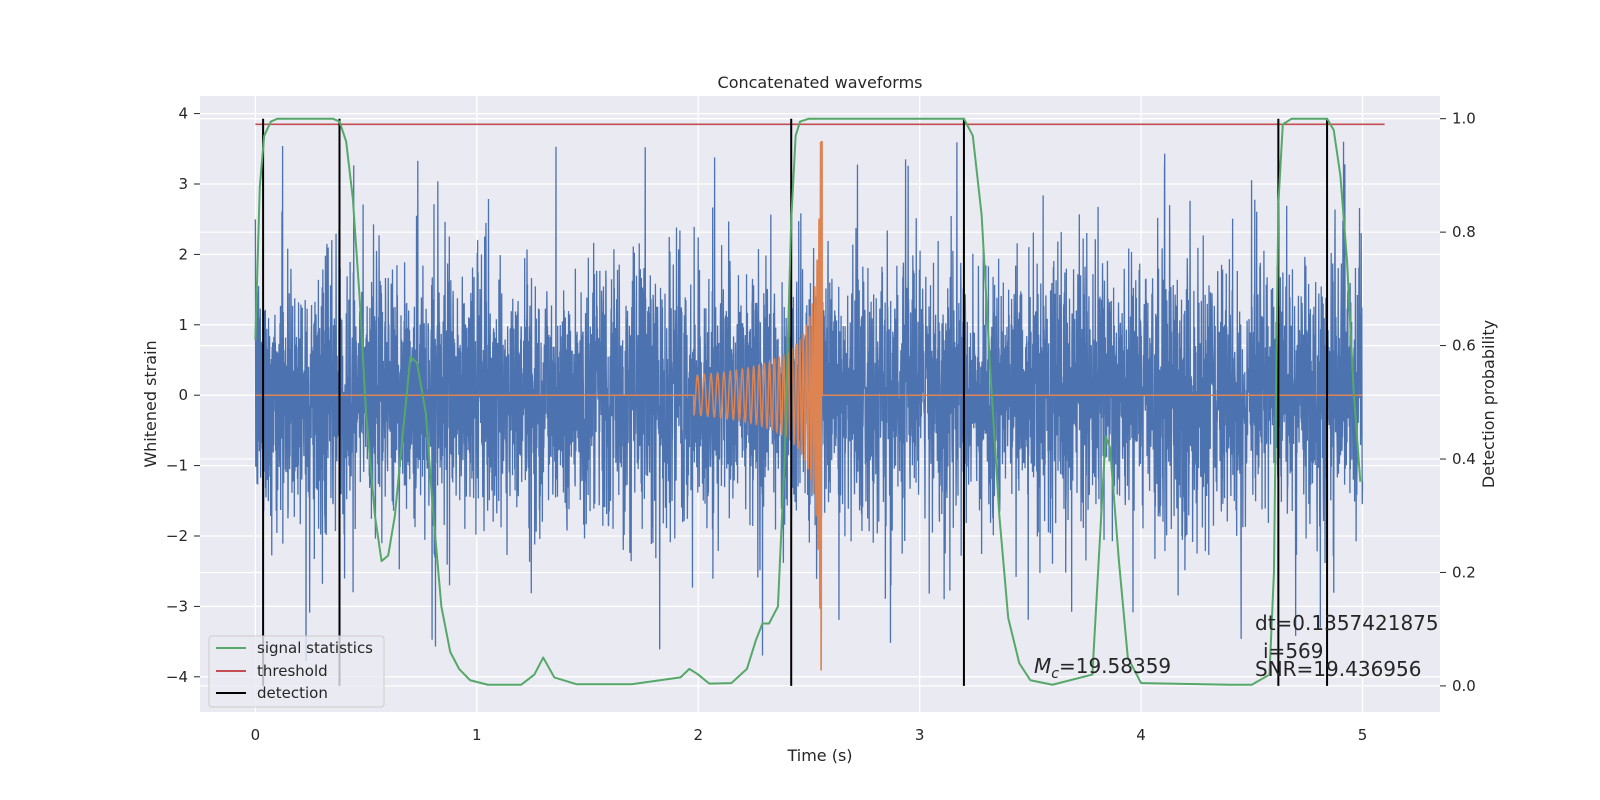 Image resolution: width=1600 pixels, height=800 pixels. What do you see at coordinates (183, 184) in the screenshot?
I see `y-tick-label: 3` at bounding box center [183, 184].